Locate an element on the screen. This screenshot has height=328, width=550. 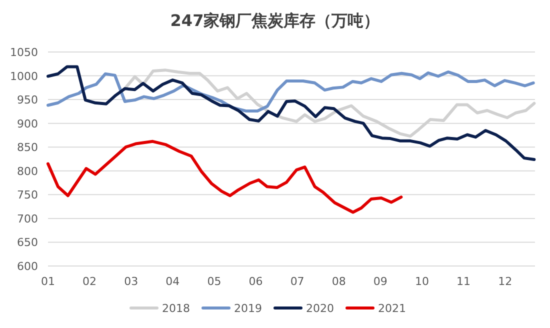
x-tick-label: 02 is located at coordinates (89, 281).